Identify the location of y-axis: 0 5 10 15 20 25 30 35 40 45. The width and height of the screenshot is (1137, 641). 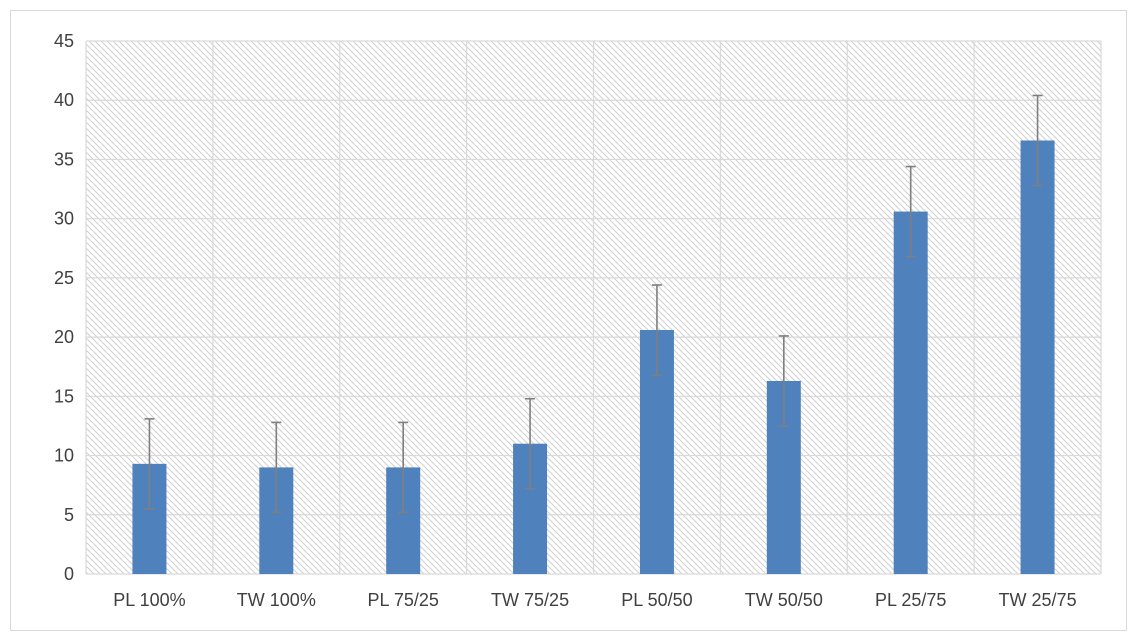
(64, 307).